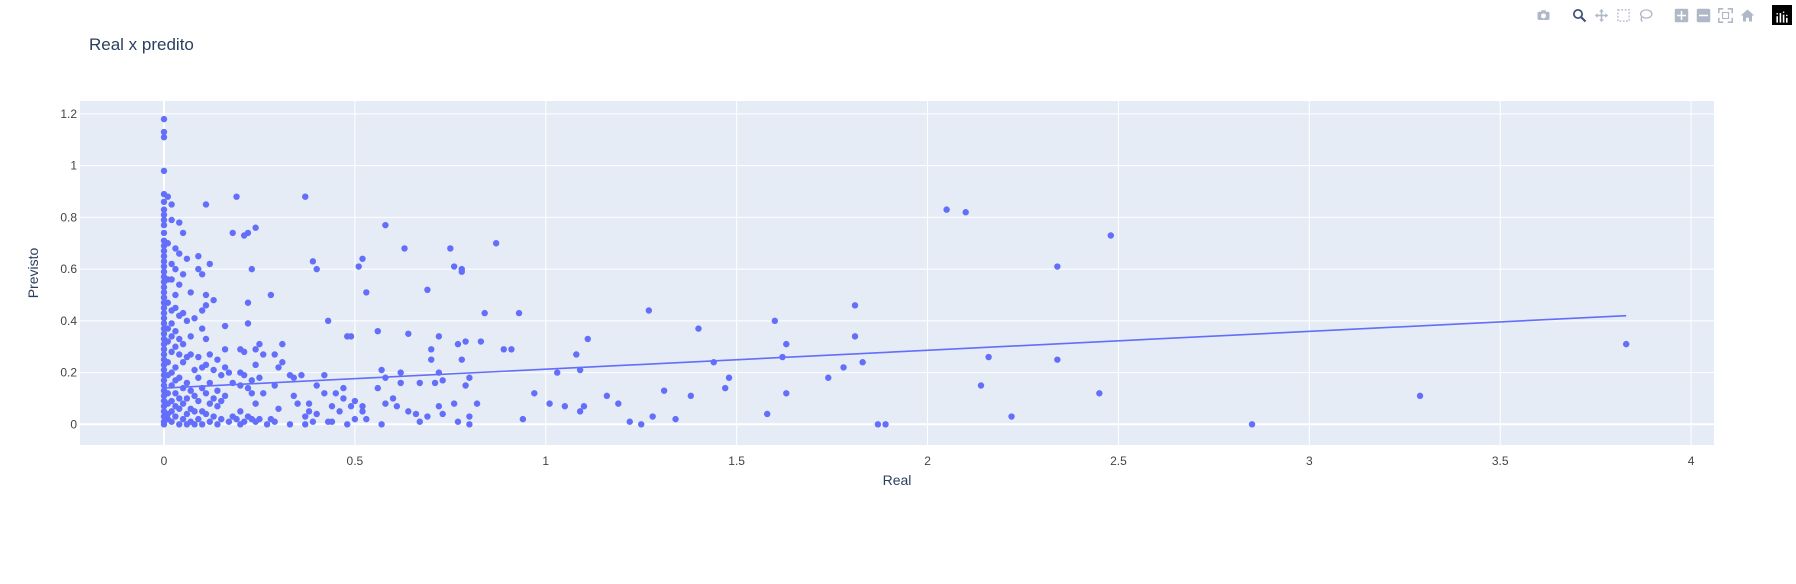  What do you see at coordinates (1782, 15) in the screenshot?
I see `plotly-logo-icon` at bounding box center [1782, 15].